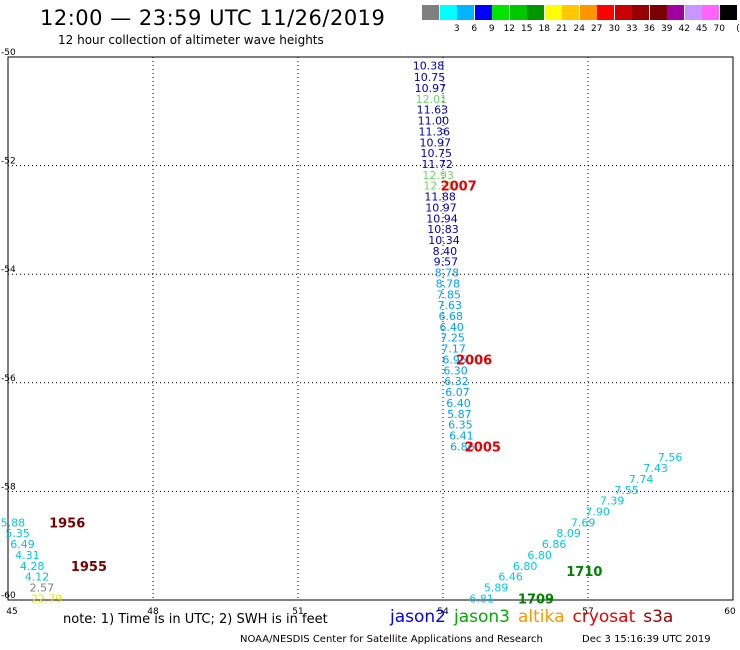  I want to click on mission-label-s3a: s3a, so click(658, 617).